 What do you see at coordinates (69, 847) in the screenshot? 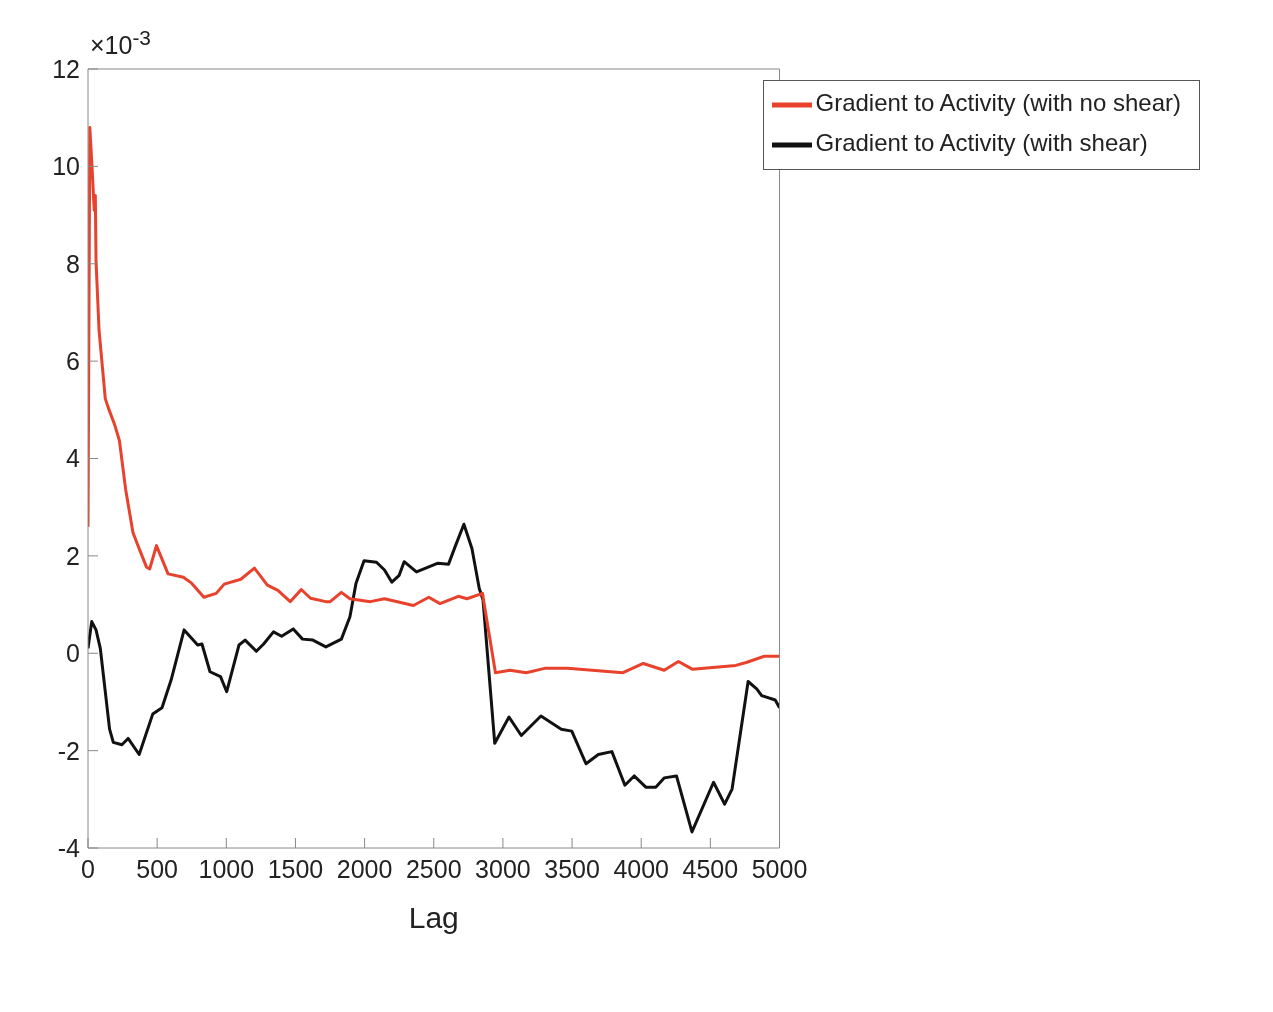
I see `y-tick-label: -4` at bounding box center [69, 847].